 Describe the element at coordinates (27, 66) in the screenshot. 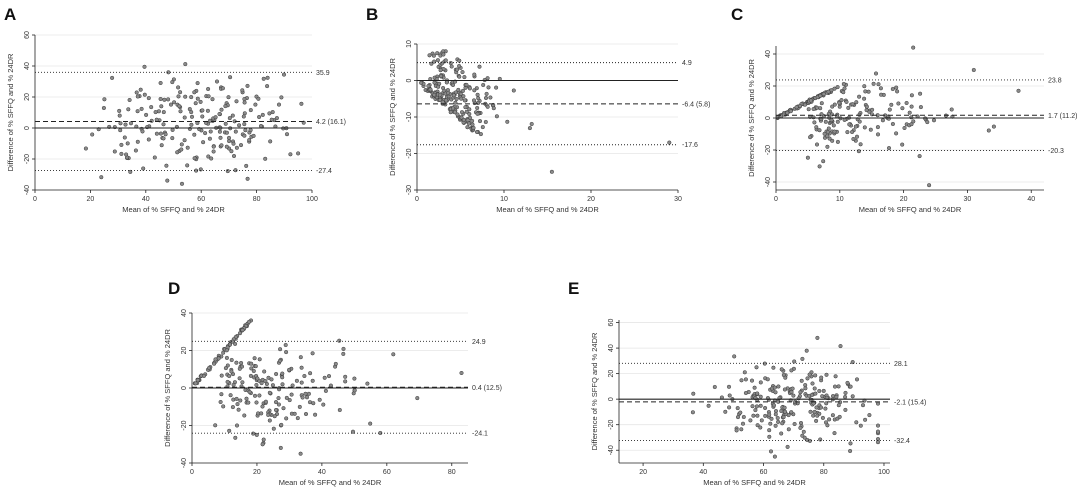

I see `panel-a-y-tick-label: 40` at that location.